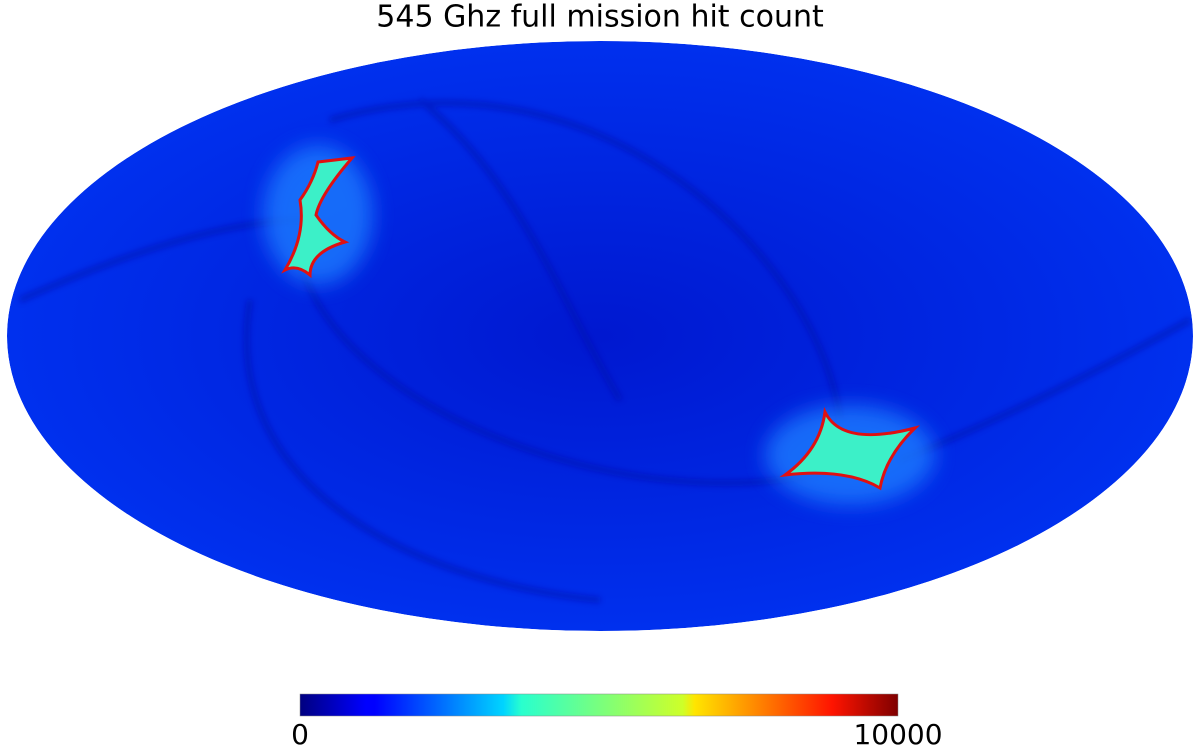 This screenshot has height=753, width=1200. What do you see at coordinates (599, 705) in the screenshot?
I see `colorbar` at bounding box center [599, 705].